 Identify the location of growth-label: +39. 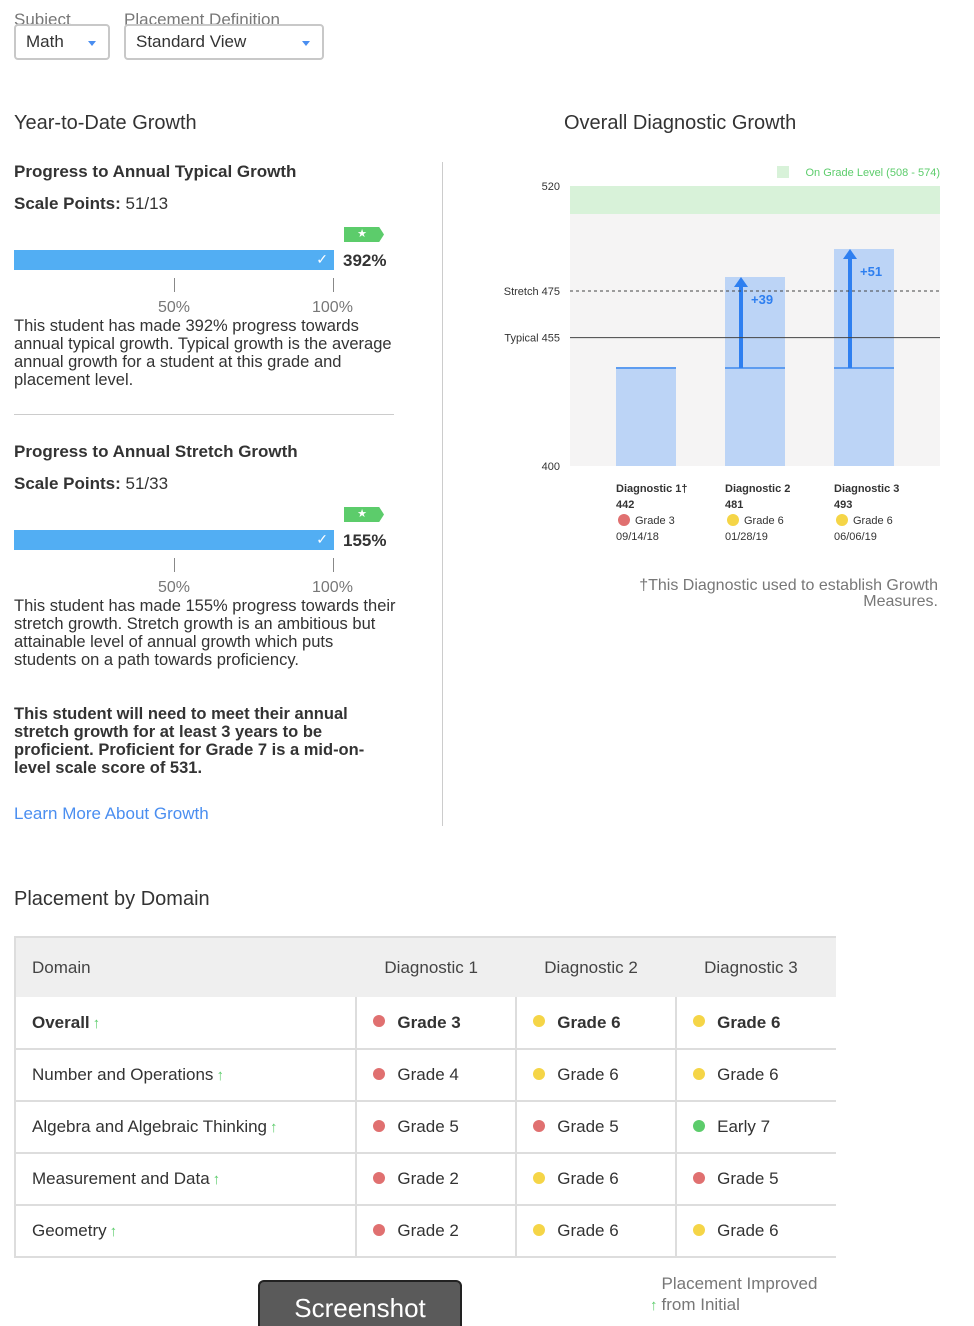
(762, 299).